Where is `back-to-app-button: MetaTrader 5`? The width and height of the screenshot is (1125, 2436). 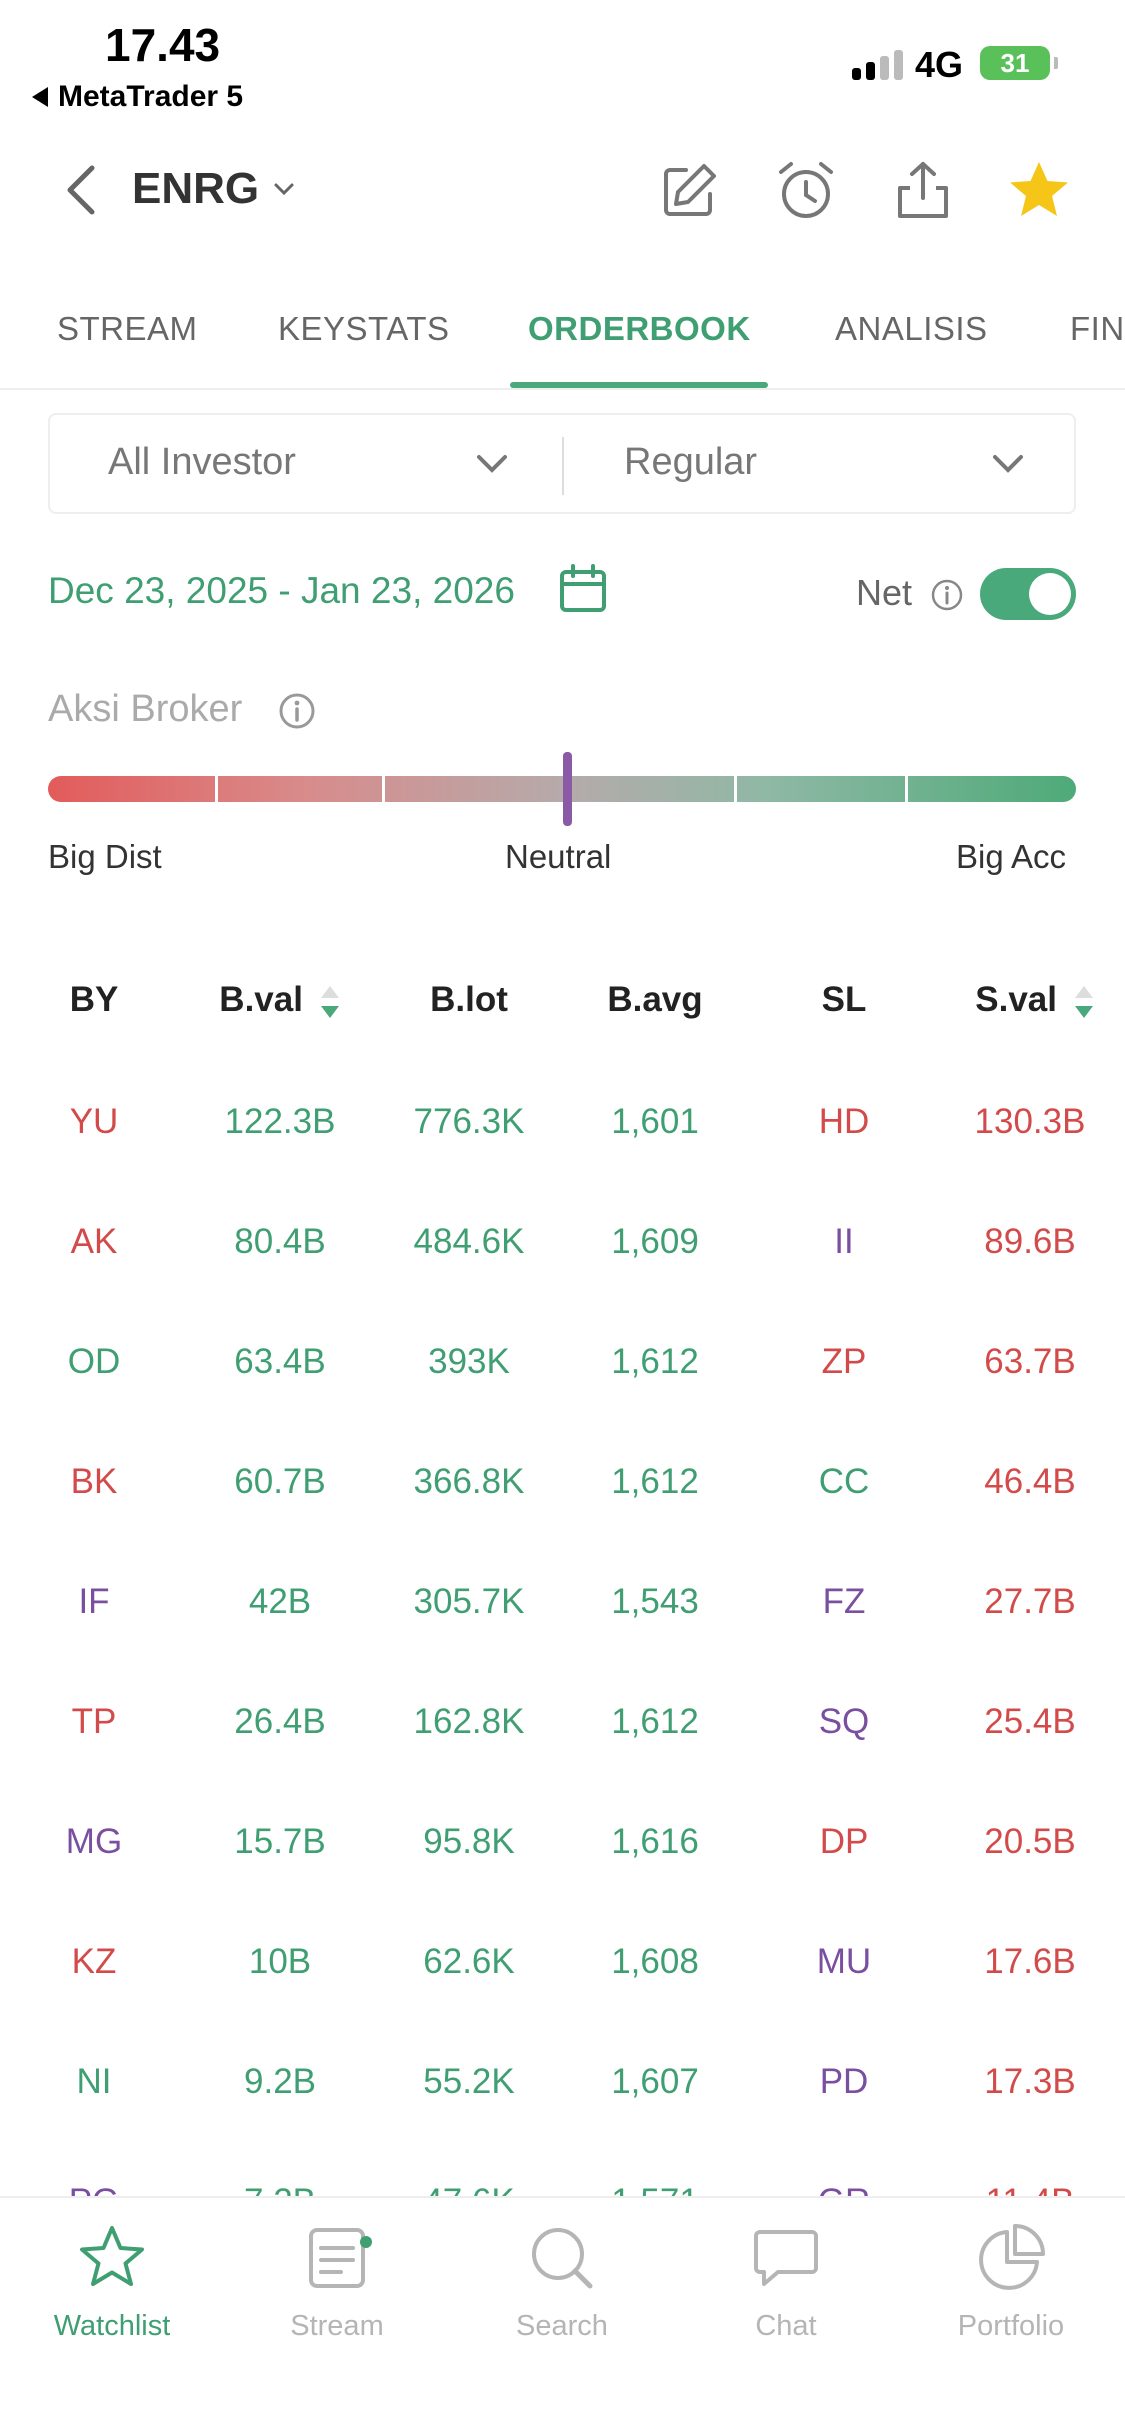 back-to-app-button: MetaTrader 5 is located at coordinates (137, 97).